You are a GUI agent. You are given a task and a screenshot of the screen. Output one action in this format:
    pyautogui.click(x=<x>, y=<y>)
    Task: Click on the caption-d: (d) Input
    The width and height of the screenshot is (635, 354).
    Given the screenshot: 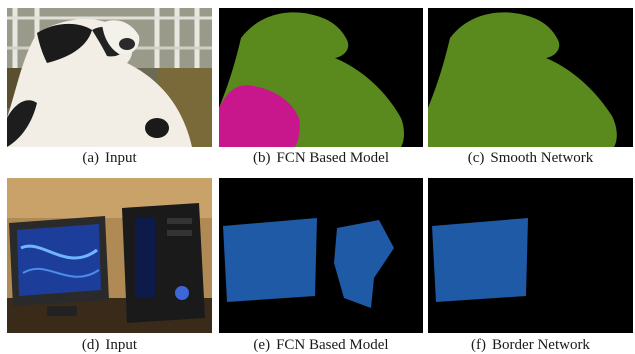 What is the action you would take?
    pyautogui.click(x=109, y=345)
    